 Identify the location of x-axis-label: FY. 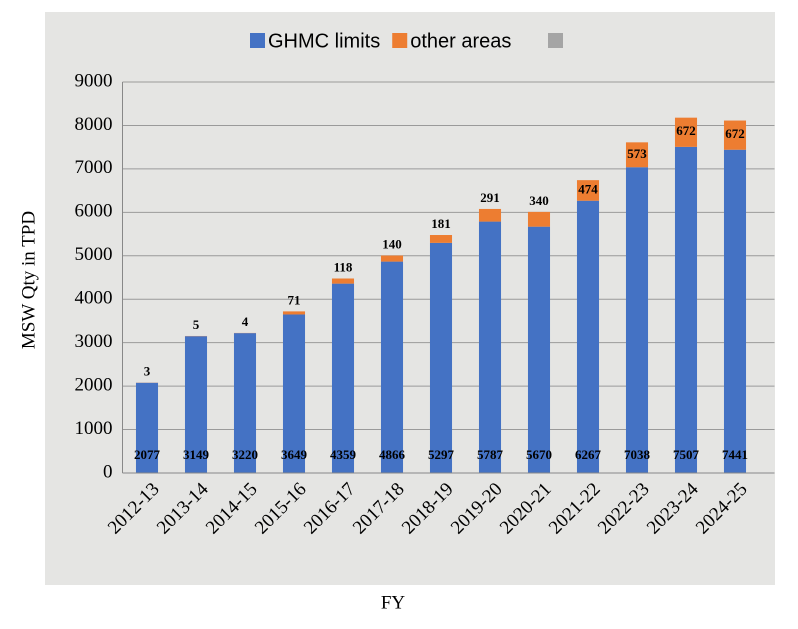
(393, 602).